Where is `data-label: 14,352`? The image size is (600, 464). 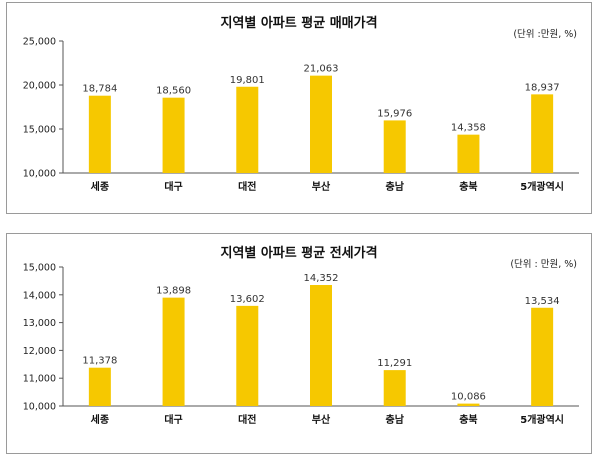 data-label: 14,352 is located at coordinates (321, 278).